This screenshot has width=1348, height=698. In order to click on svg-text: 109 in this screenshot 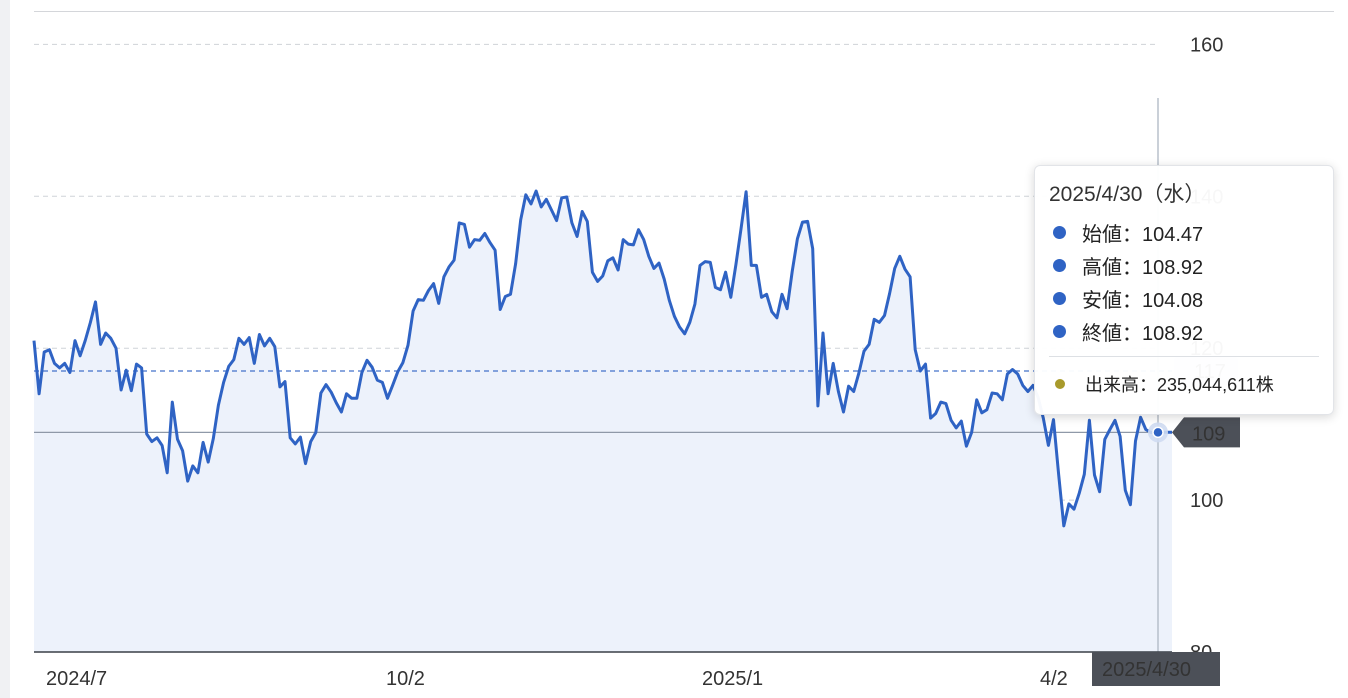, I will do `click(1208, 434)`.